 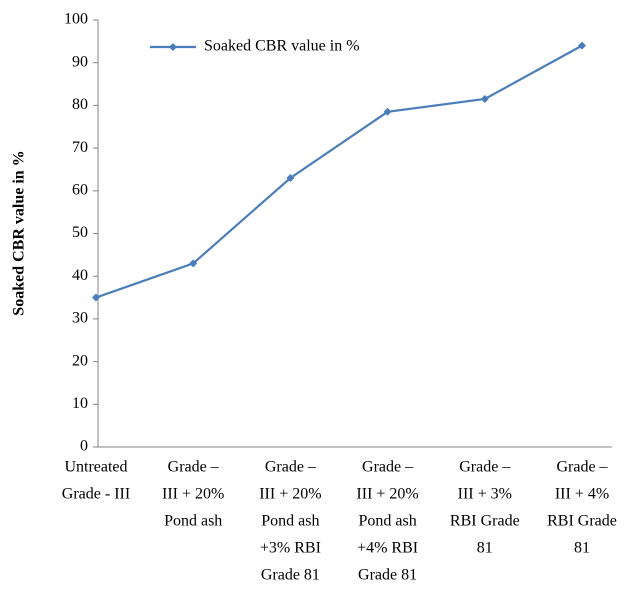 What do you see at coordinates (76, 19) in the screenshot?
I see `y-tick-label: 100` at bounding box center [76, 19].